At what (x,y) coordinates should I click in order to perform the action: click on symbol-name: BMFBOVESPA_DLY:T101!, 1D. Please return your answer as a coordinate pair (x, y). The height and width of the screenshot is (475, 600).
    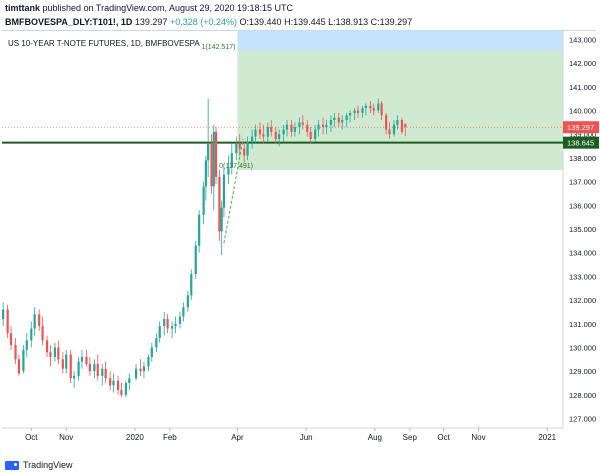
    Looking at the image, I should click on (69, 22).